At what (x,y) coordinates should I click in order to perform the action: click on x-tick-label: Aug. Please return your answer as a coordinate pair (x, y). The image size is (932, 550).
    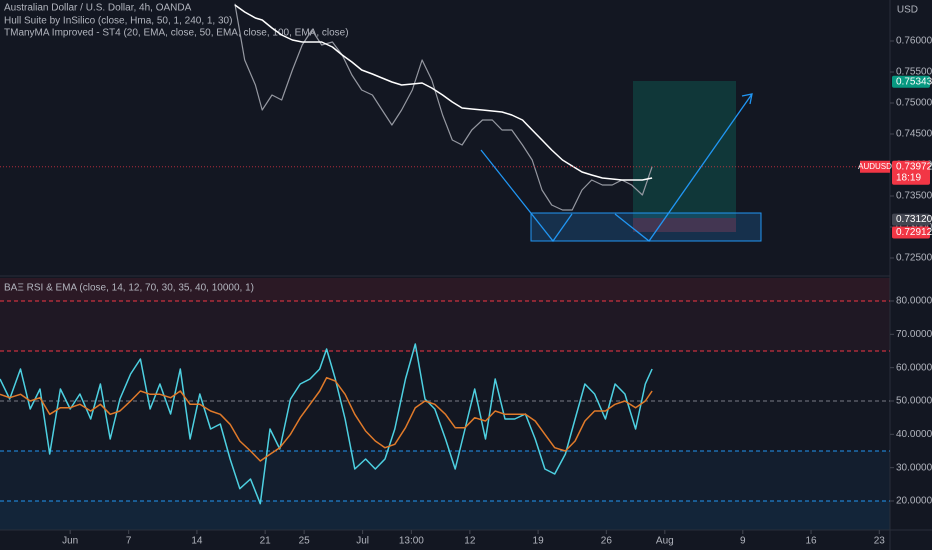
    Looking at the image, I should click on (665, 541).